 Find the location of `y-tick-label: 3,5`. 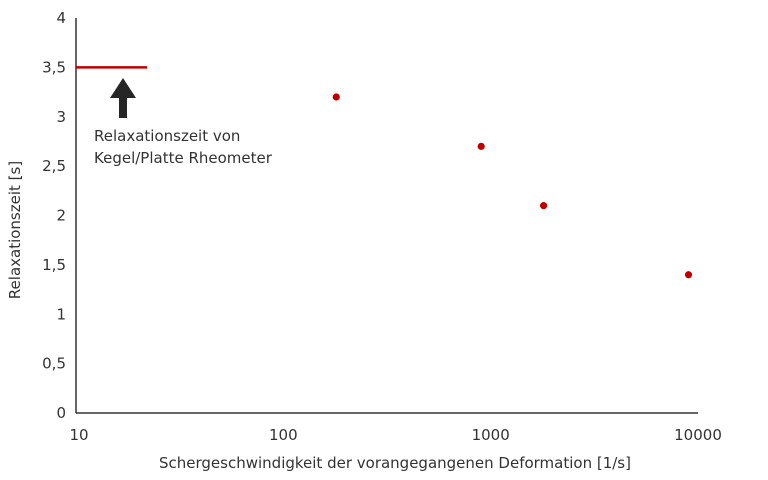

y-tick-label: 3,5 is located at coordinates (54, 67).